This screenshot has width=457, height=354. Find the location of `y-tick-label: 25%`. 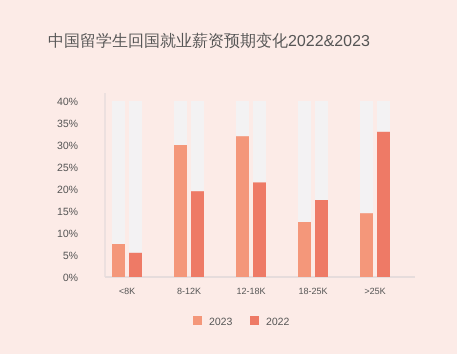

y-tick-label: 25% is located at coordinates (67, 168).